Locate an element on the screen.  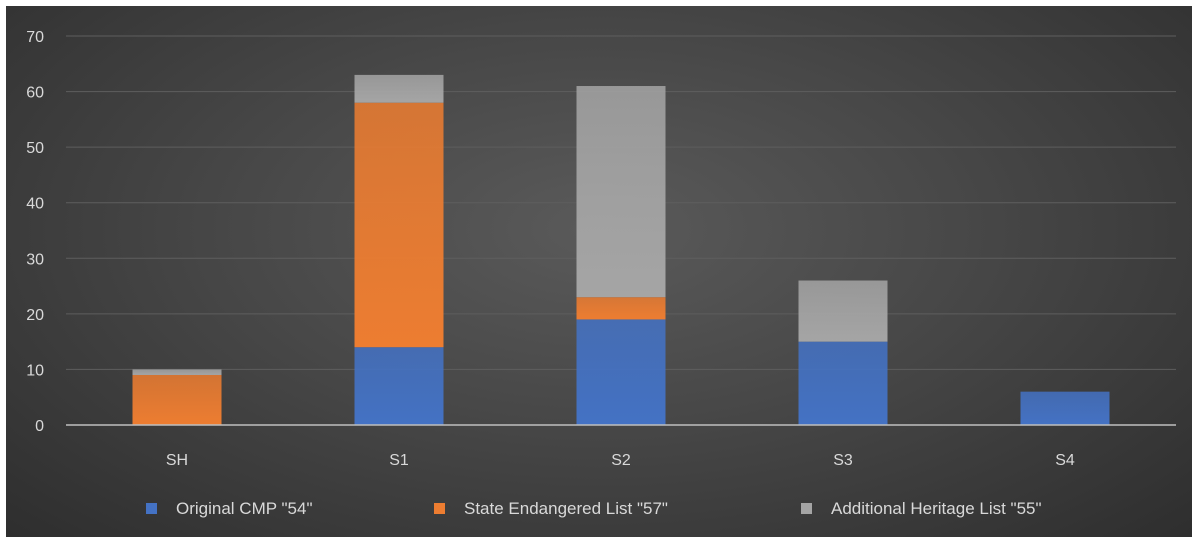
x-category-label: S1 is located at coordinates (399, 460).